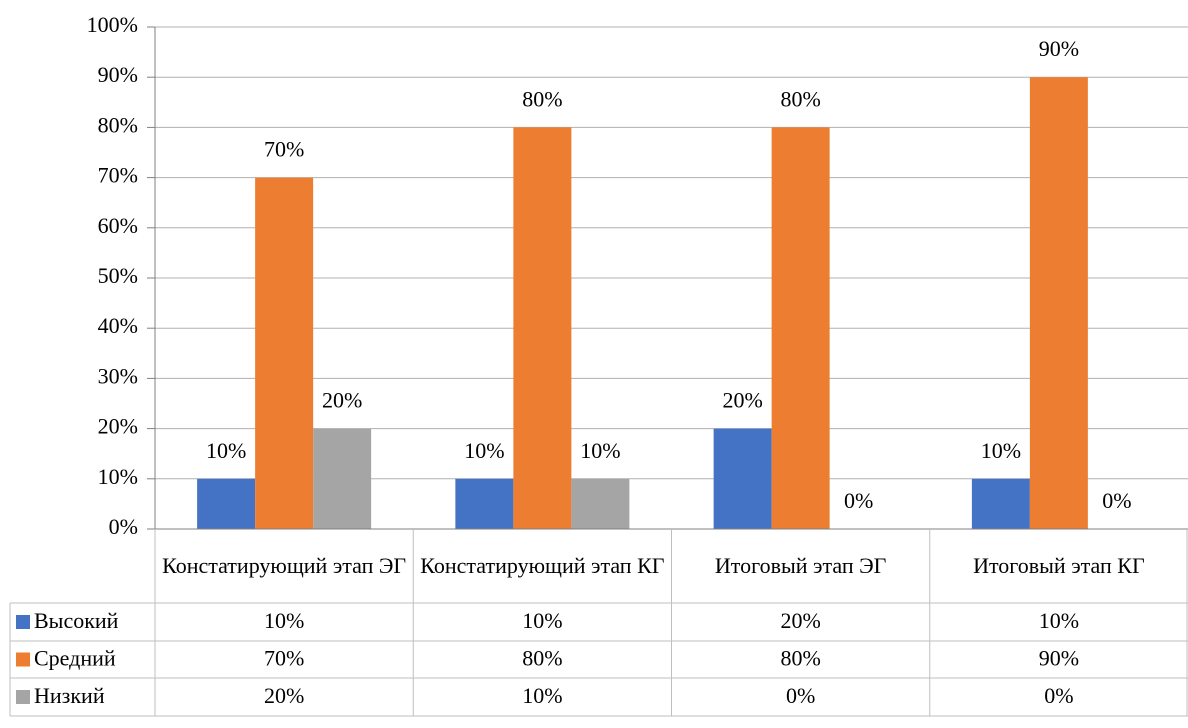 The height and width of the screenshot is (728, 1188). What do you see at coordinates (1059, 565) in the screenshot?
I see `x-tick-label: Итоговый этап КГ` at bounding box center [1059, 565].